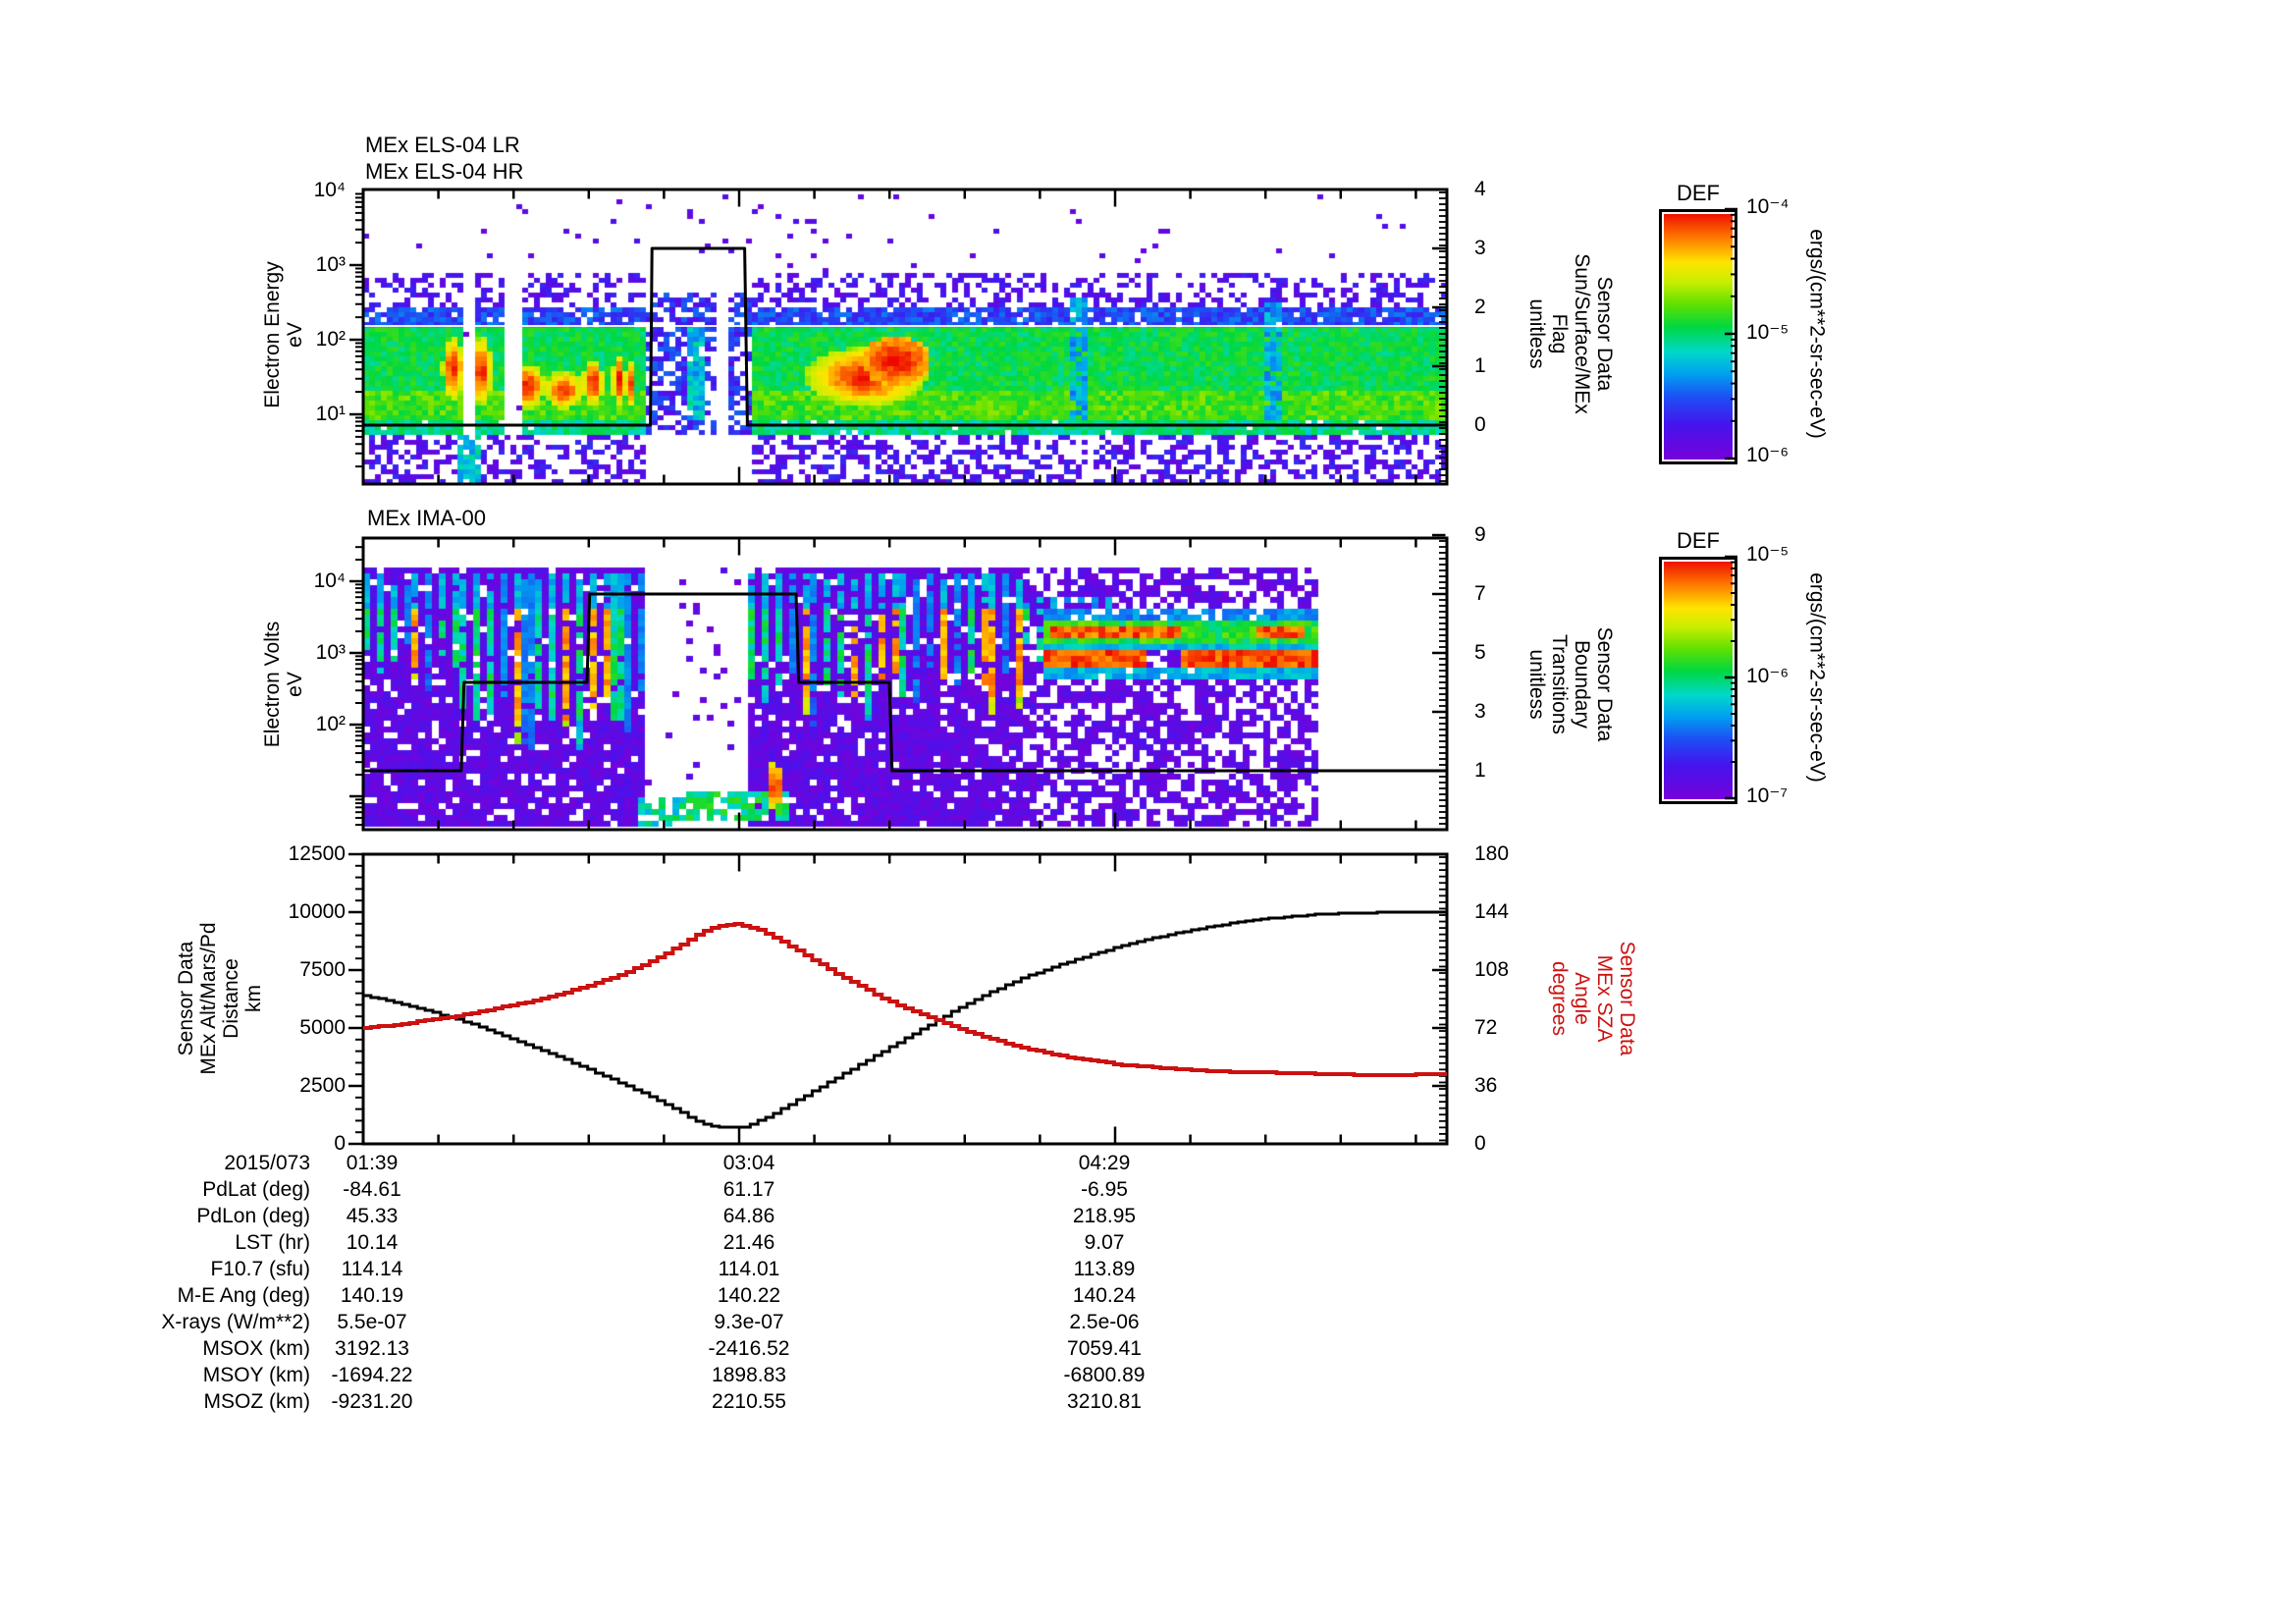  Describe the element at coordinates (340, 1143) in the screenshot. I see `orbit-ytick: 0` at that location.